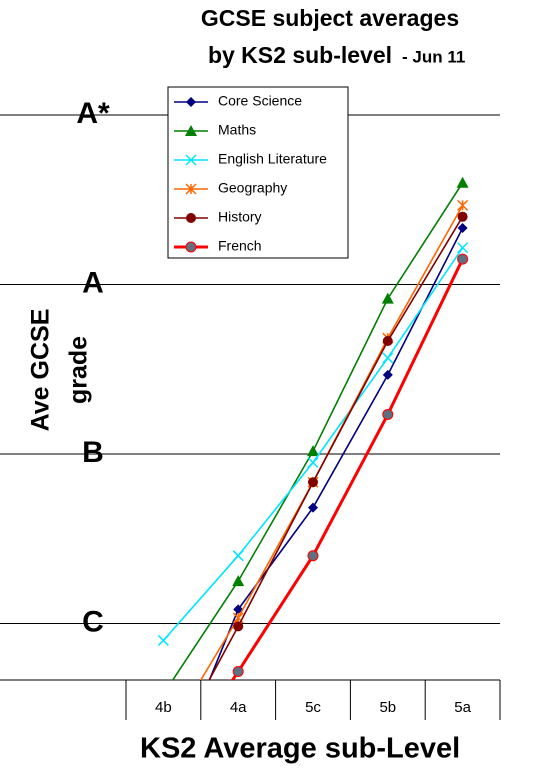 This screenshot has height=769, width=552. I want to click on chart-subtitle: - Jun 11, so click(433, 56).